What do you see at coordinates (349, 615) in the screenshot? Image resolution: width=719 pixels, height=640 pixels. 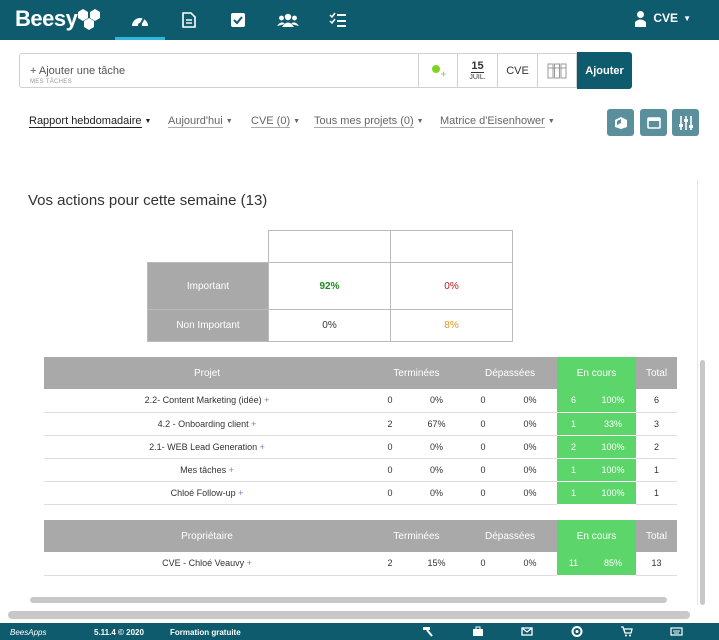 I see `page-horizontal-scrollbar` at bounding box center [349, 615].